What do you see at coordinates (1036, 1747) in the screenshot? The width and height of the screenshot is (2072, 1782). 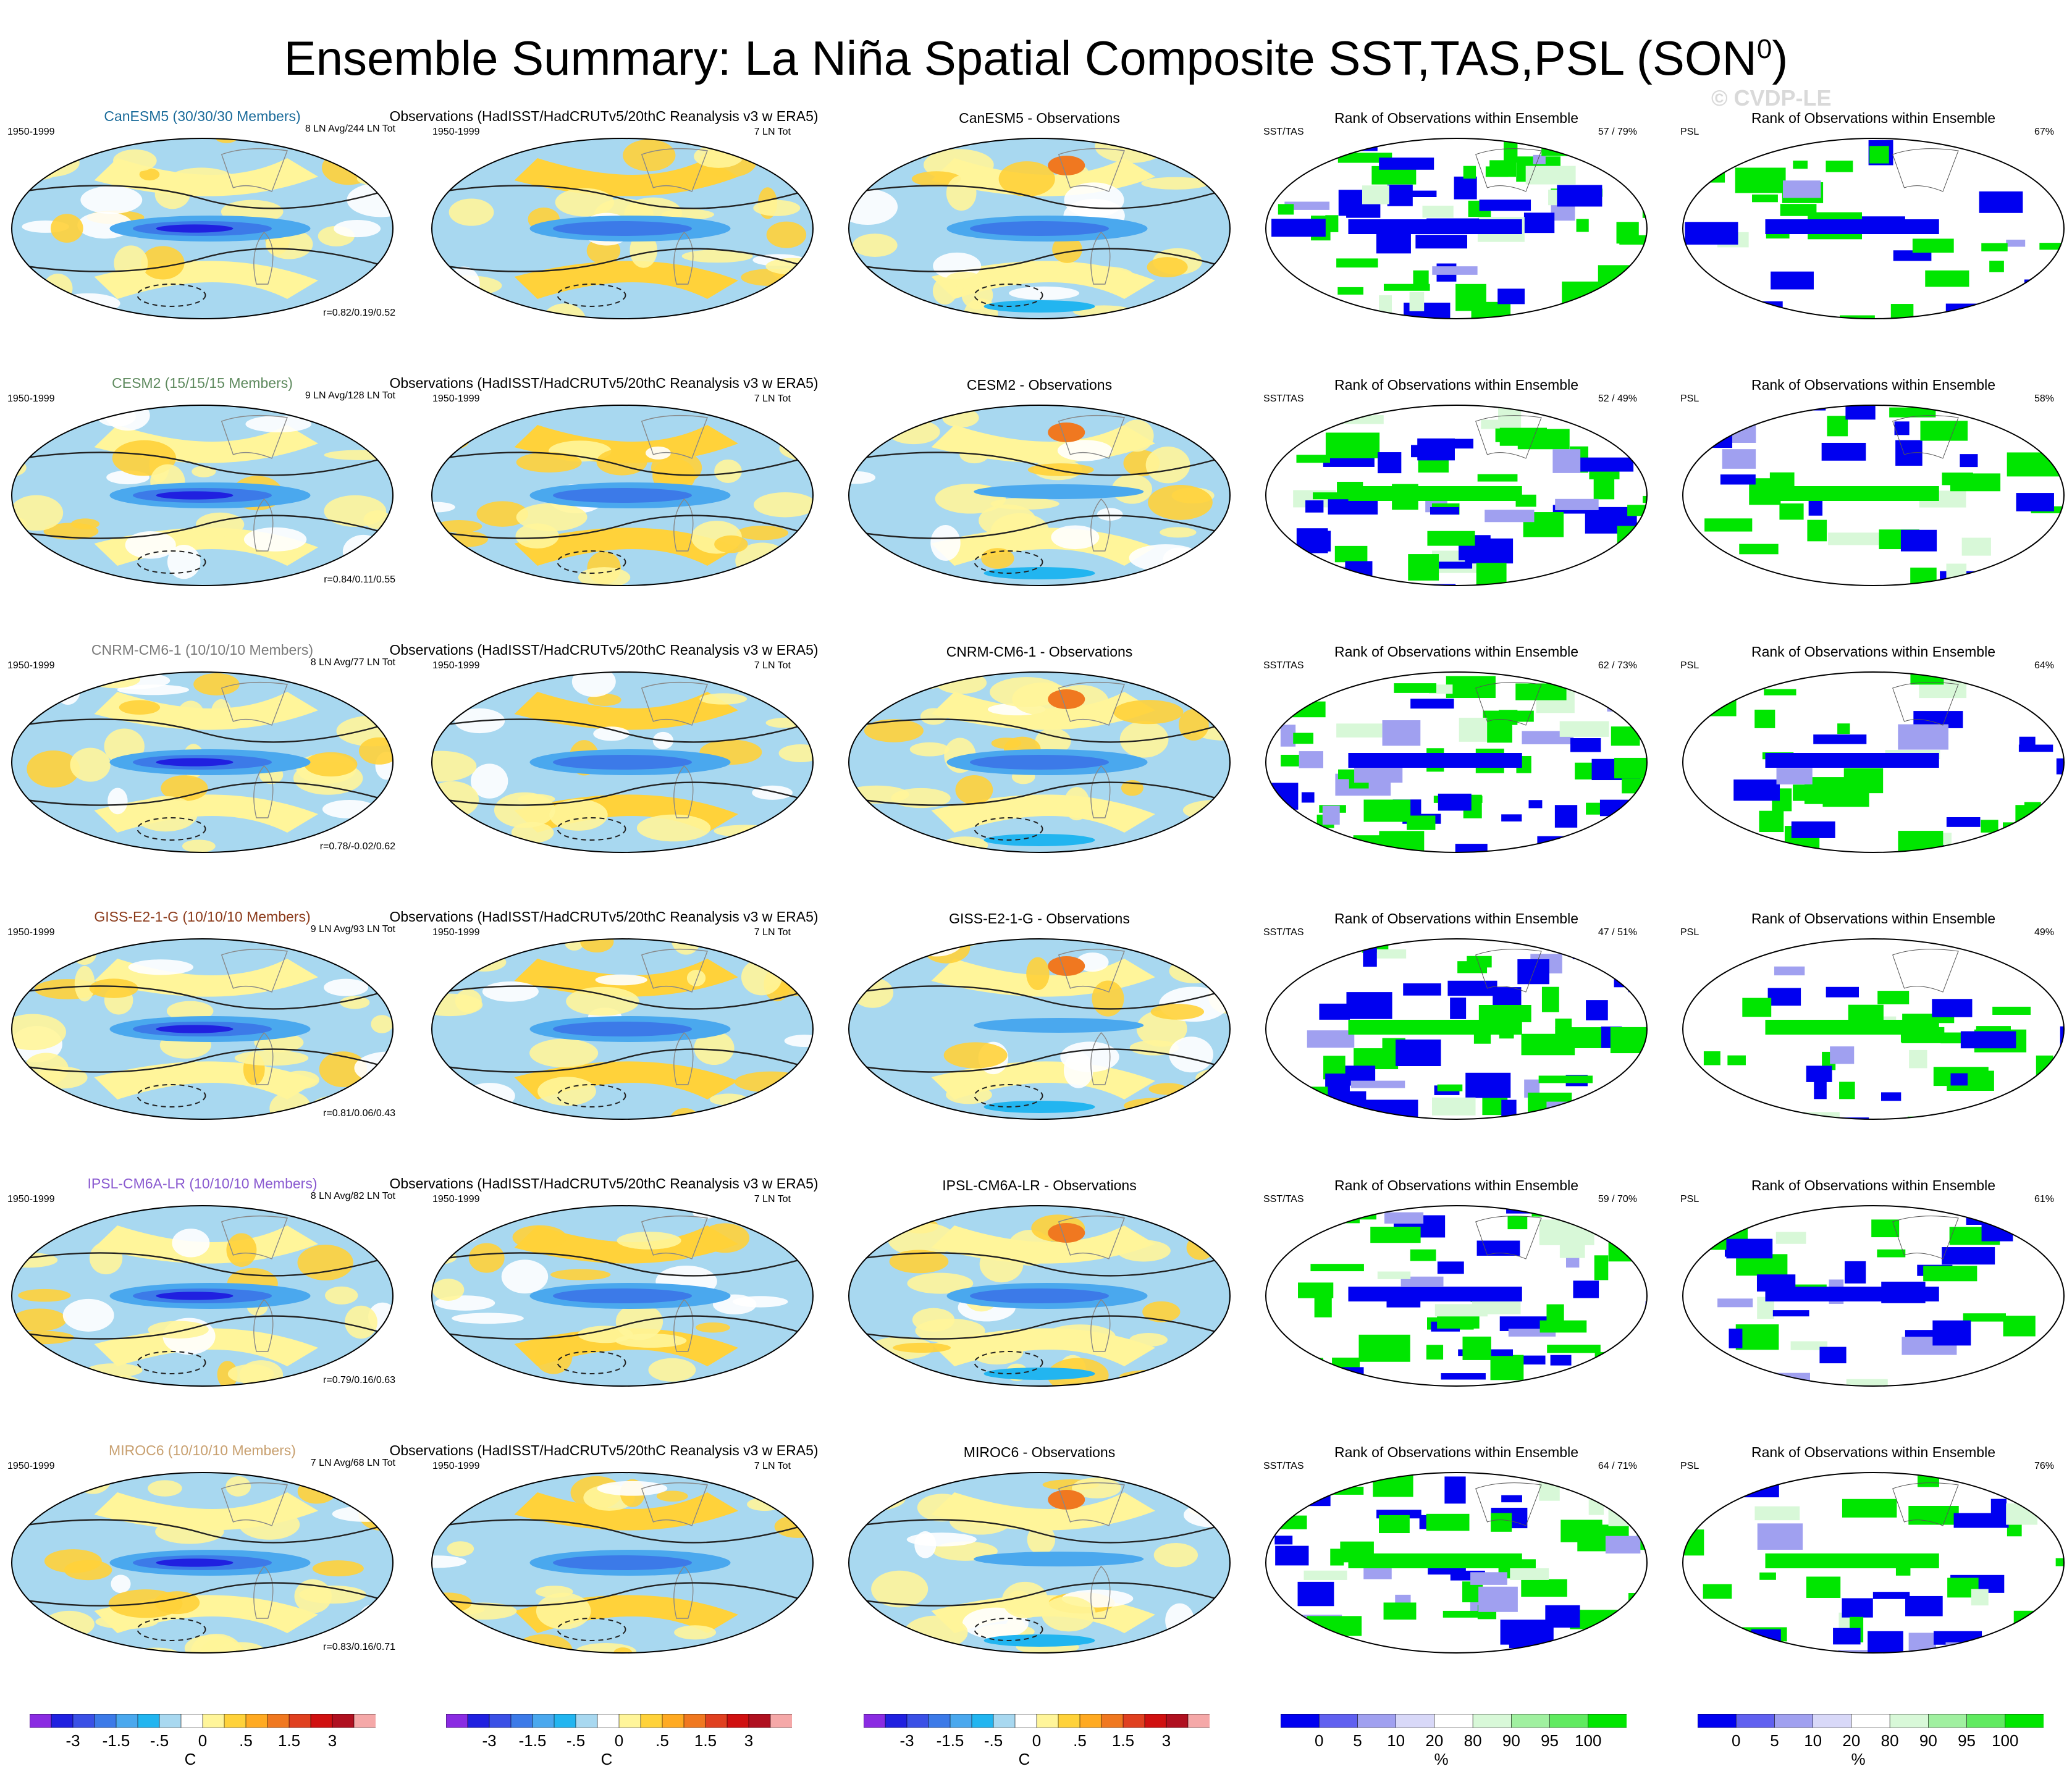 I see `temperature-colorbar-diff: -3 -1.5 -.5 0 .5 1.5 3 C` at bounding box center [1036, 1747].